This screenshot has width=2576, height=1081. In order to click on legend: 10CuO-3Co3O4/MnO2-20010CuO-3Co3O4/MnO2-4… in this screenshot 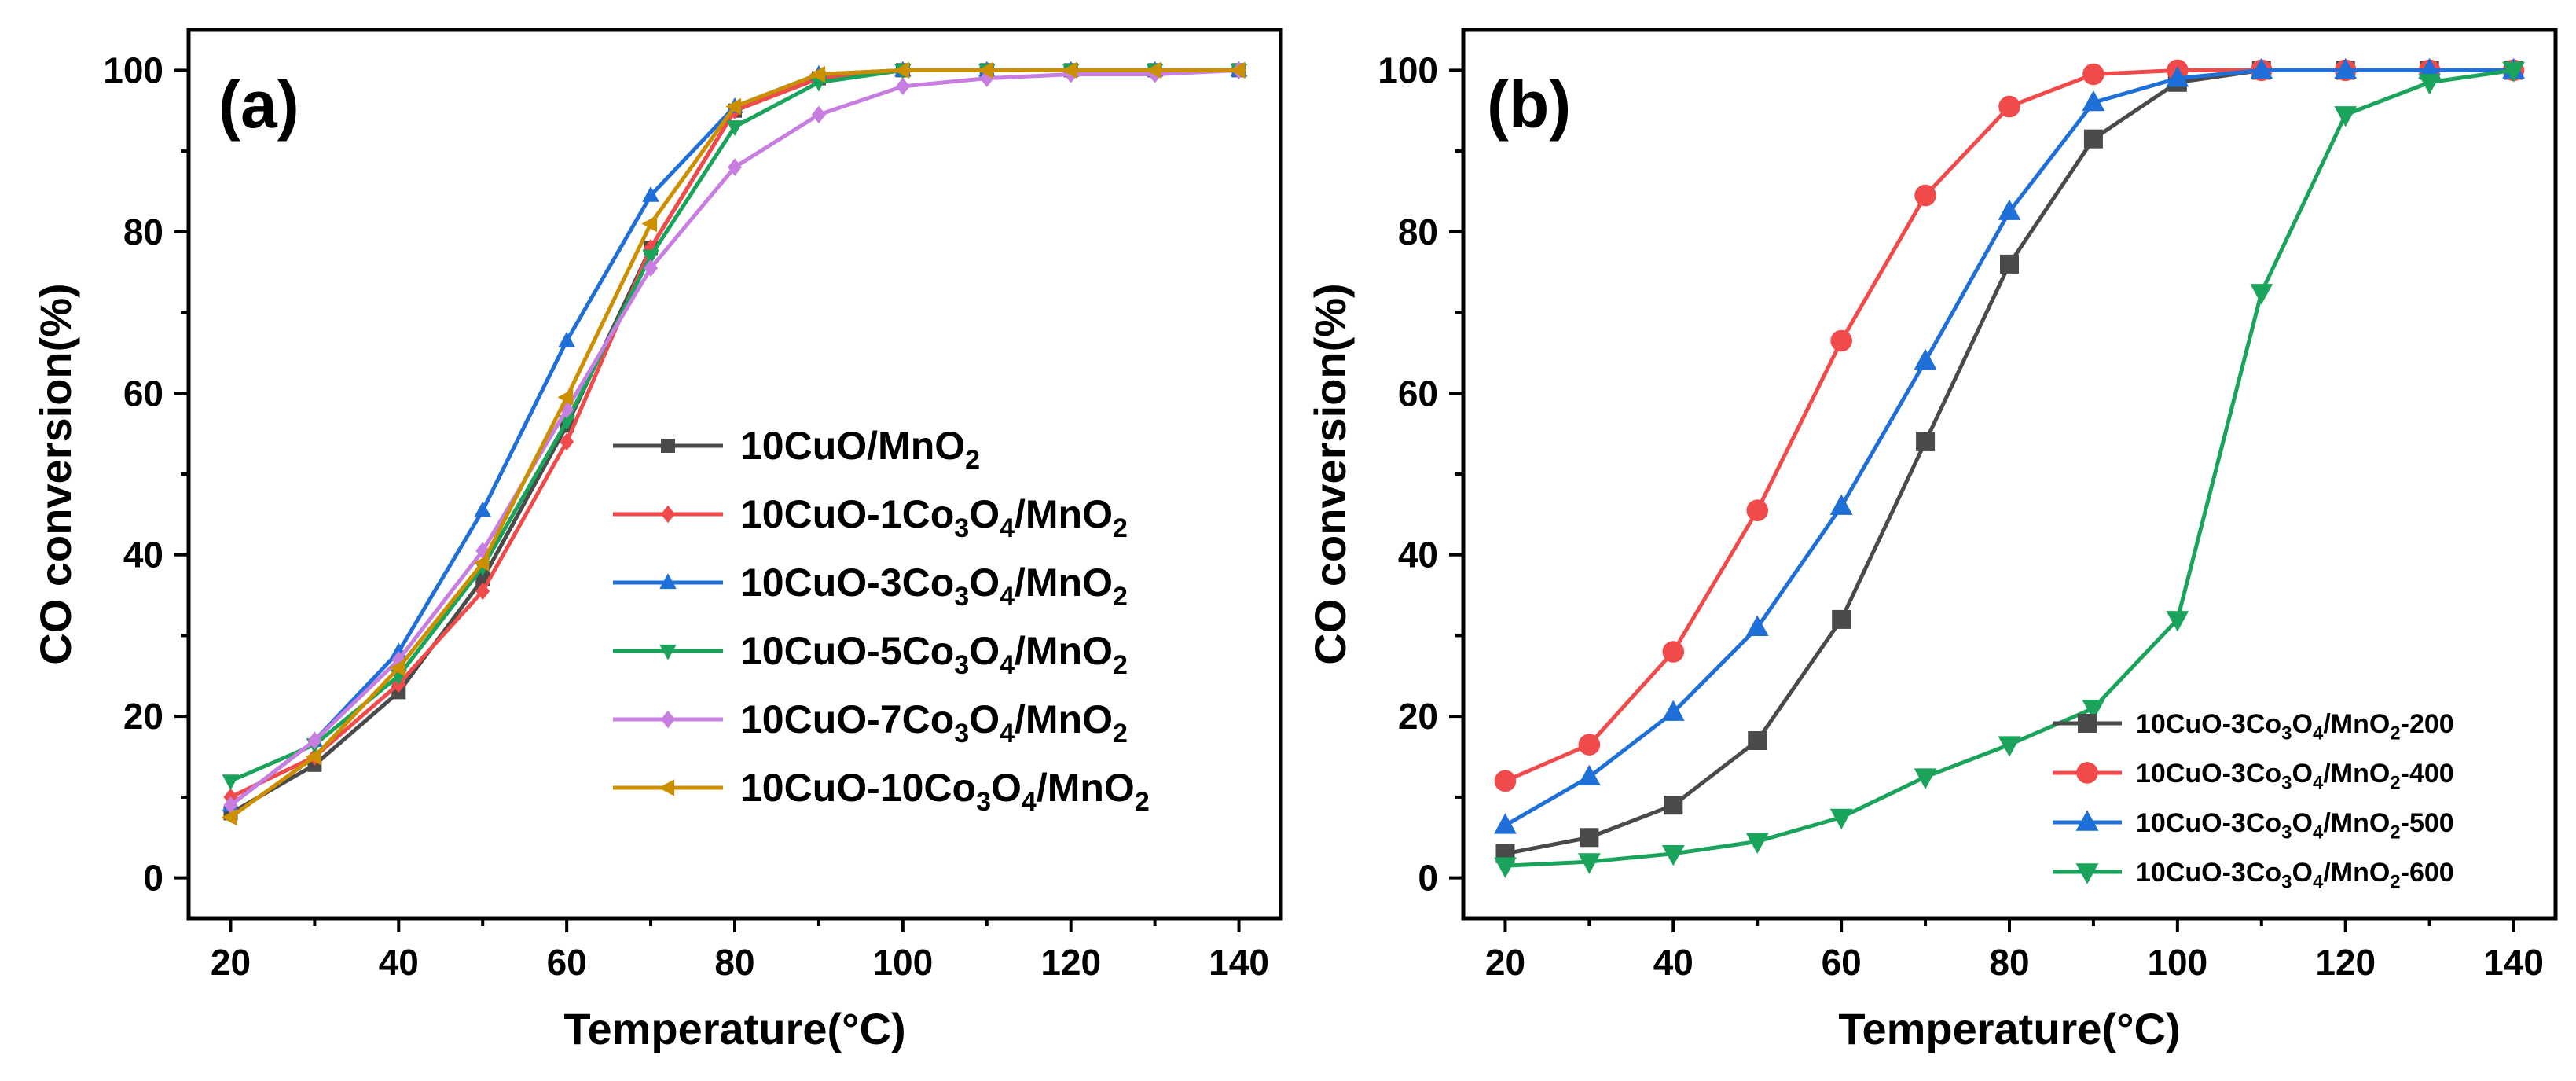, I will do `click(2253, 801)`.